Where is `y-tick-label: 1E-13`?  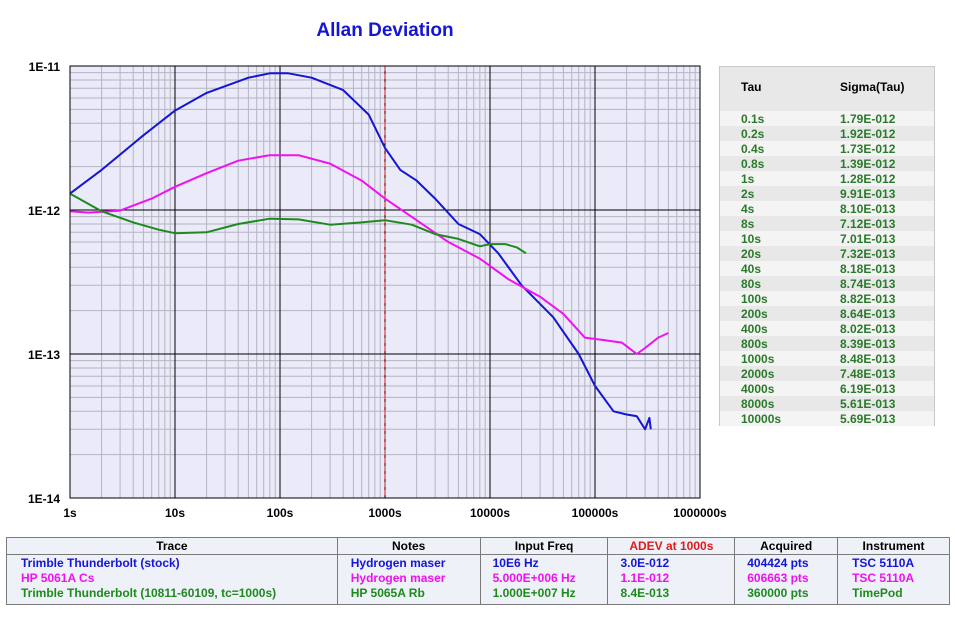
y-tick-label: 1E-13 is located at coordinates (44, 355).